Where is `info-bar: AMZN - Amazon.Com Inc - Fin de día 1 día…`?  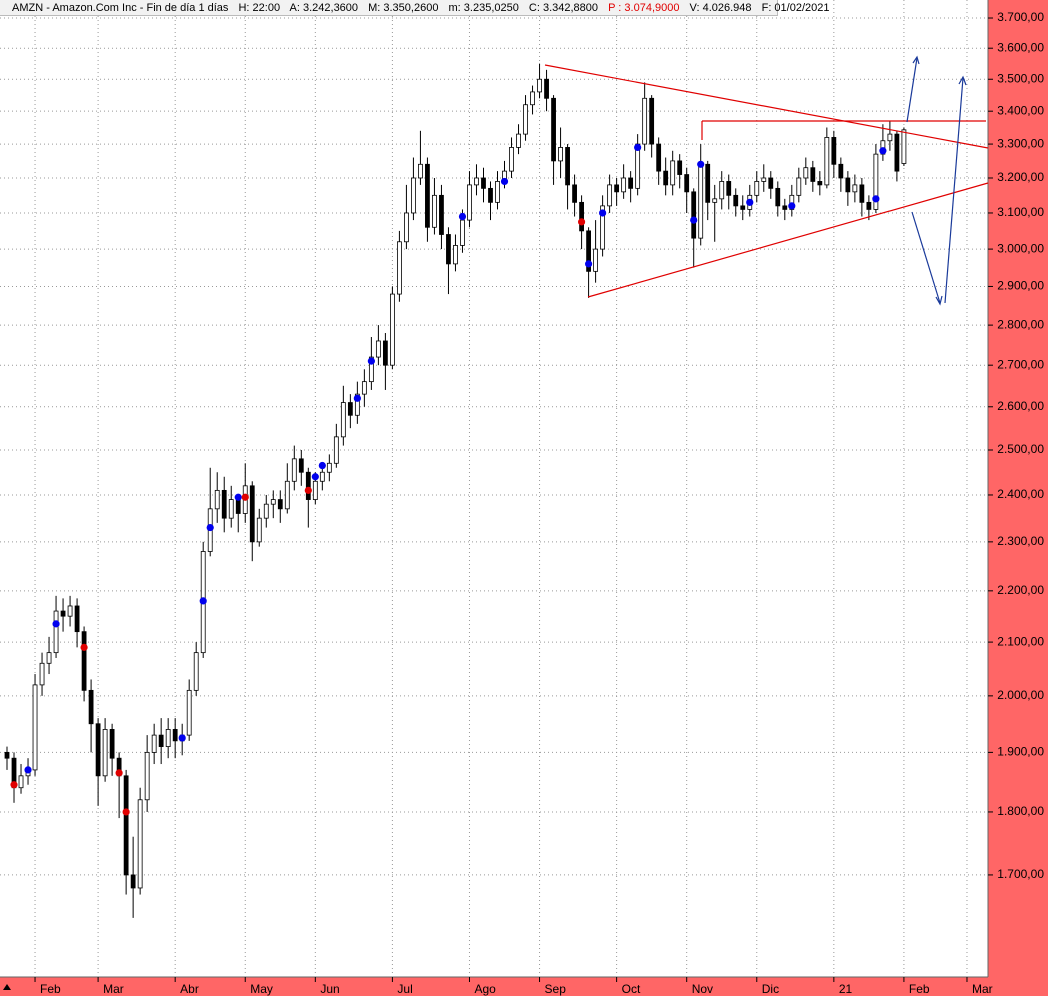 info-bar: AMZN - Amazon.Com Inc - Fin de día 1 día… is located at coordinates (414, 8).